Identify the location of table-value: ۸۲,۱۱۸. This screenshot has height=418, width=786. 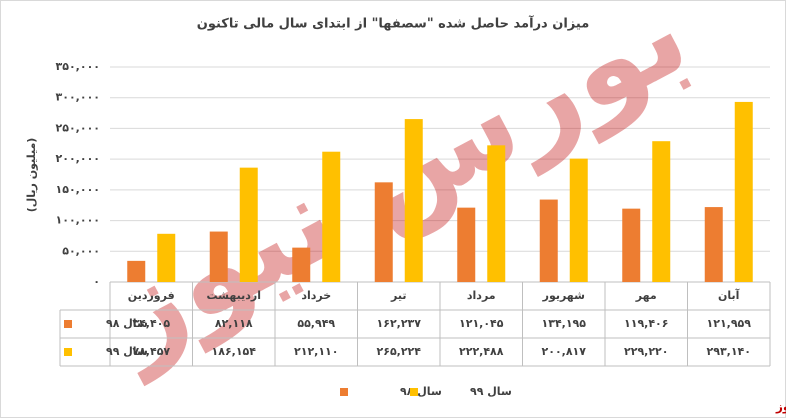
(234, 323).